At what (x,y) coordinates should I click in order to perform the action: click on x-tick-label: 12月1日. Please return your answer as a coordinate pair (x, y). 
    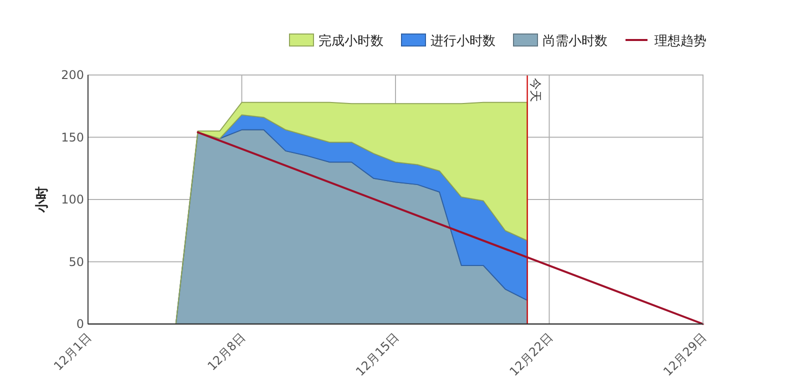
    Looking at the image, I should click on (72, 352).